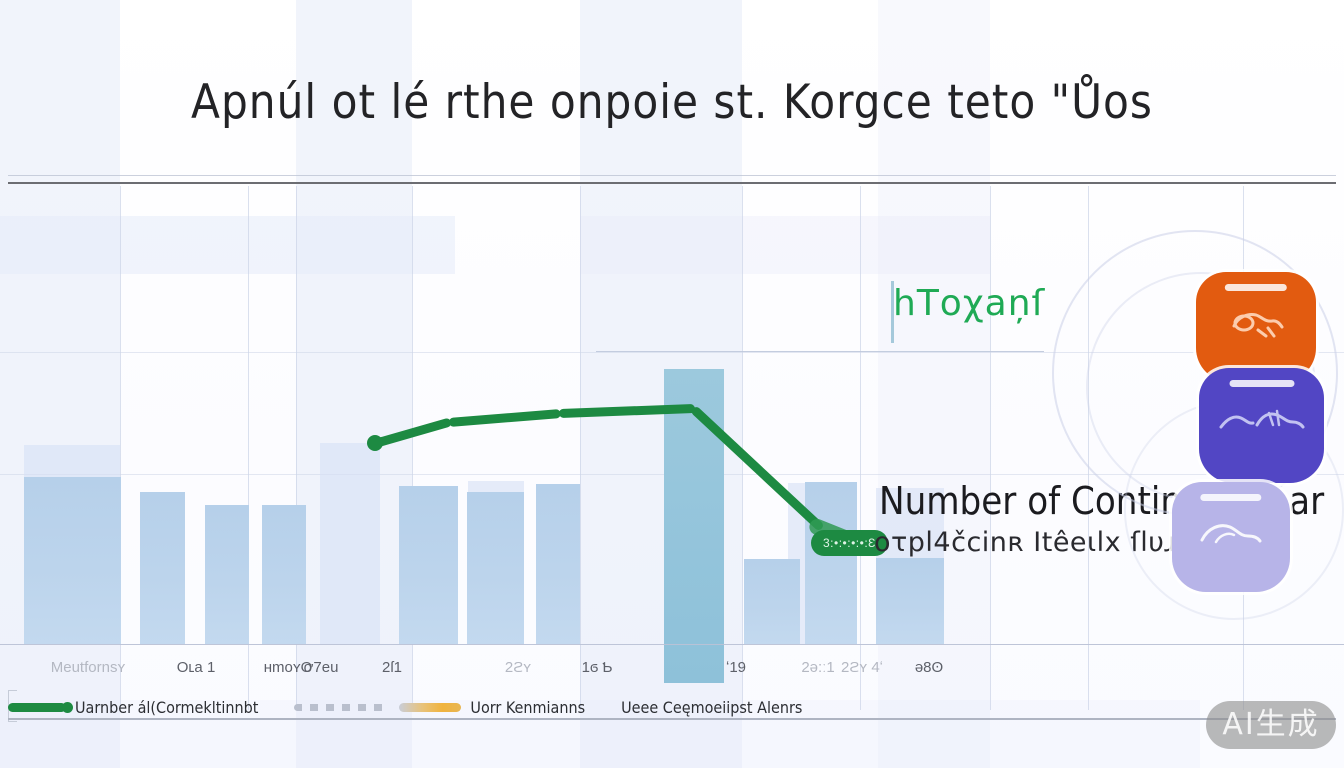  Describe the element at coordinates (1102, 501) in the screenshot. I see `callout-heading: Number of Continers Shar` at that location.